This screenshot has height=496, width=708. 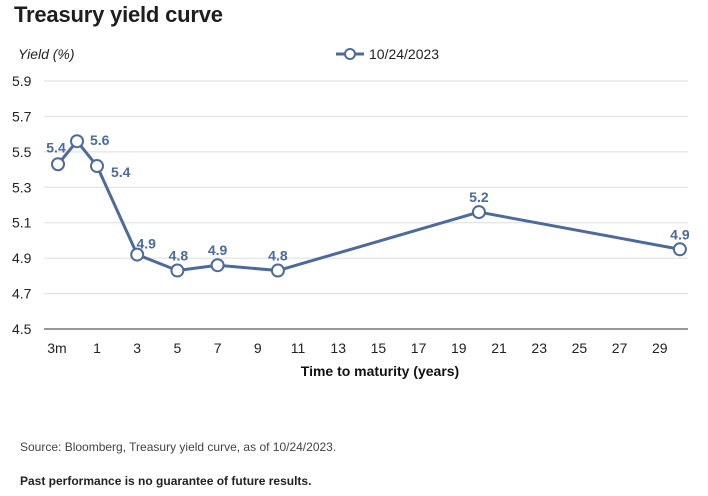 What do you see at coordinates (338, 348) in the screenshot?
I see `x-tick-label: 13` at bounding box center [338, 348].